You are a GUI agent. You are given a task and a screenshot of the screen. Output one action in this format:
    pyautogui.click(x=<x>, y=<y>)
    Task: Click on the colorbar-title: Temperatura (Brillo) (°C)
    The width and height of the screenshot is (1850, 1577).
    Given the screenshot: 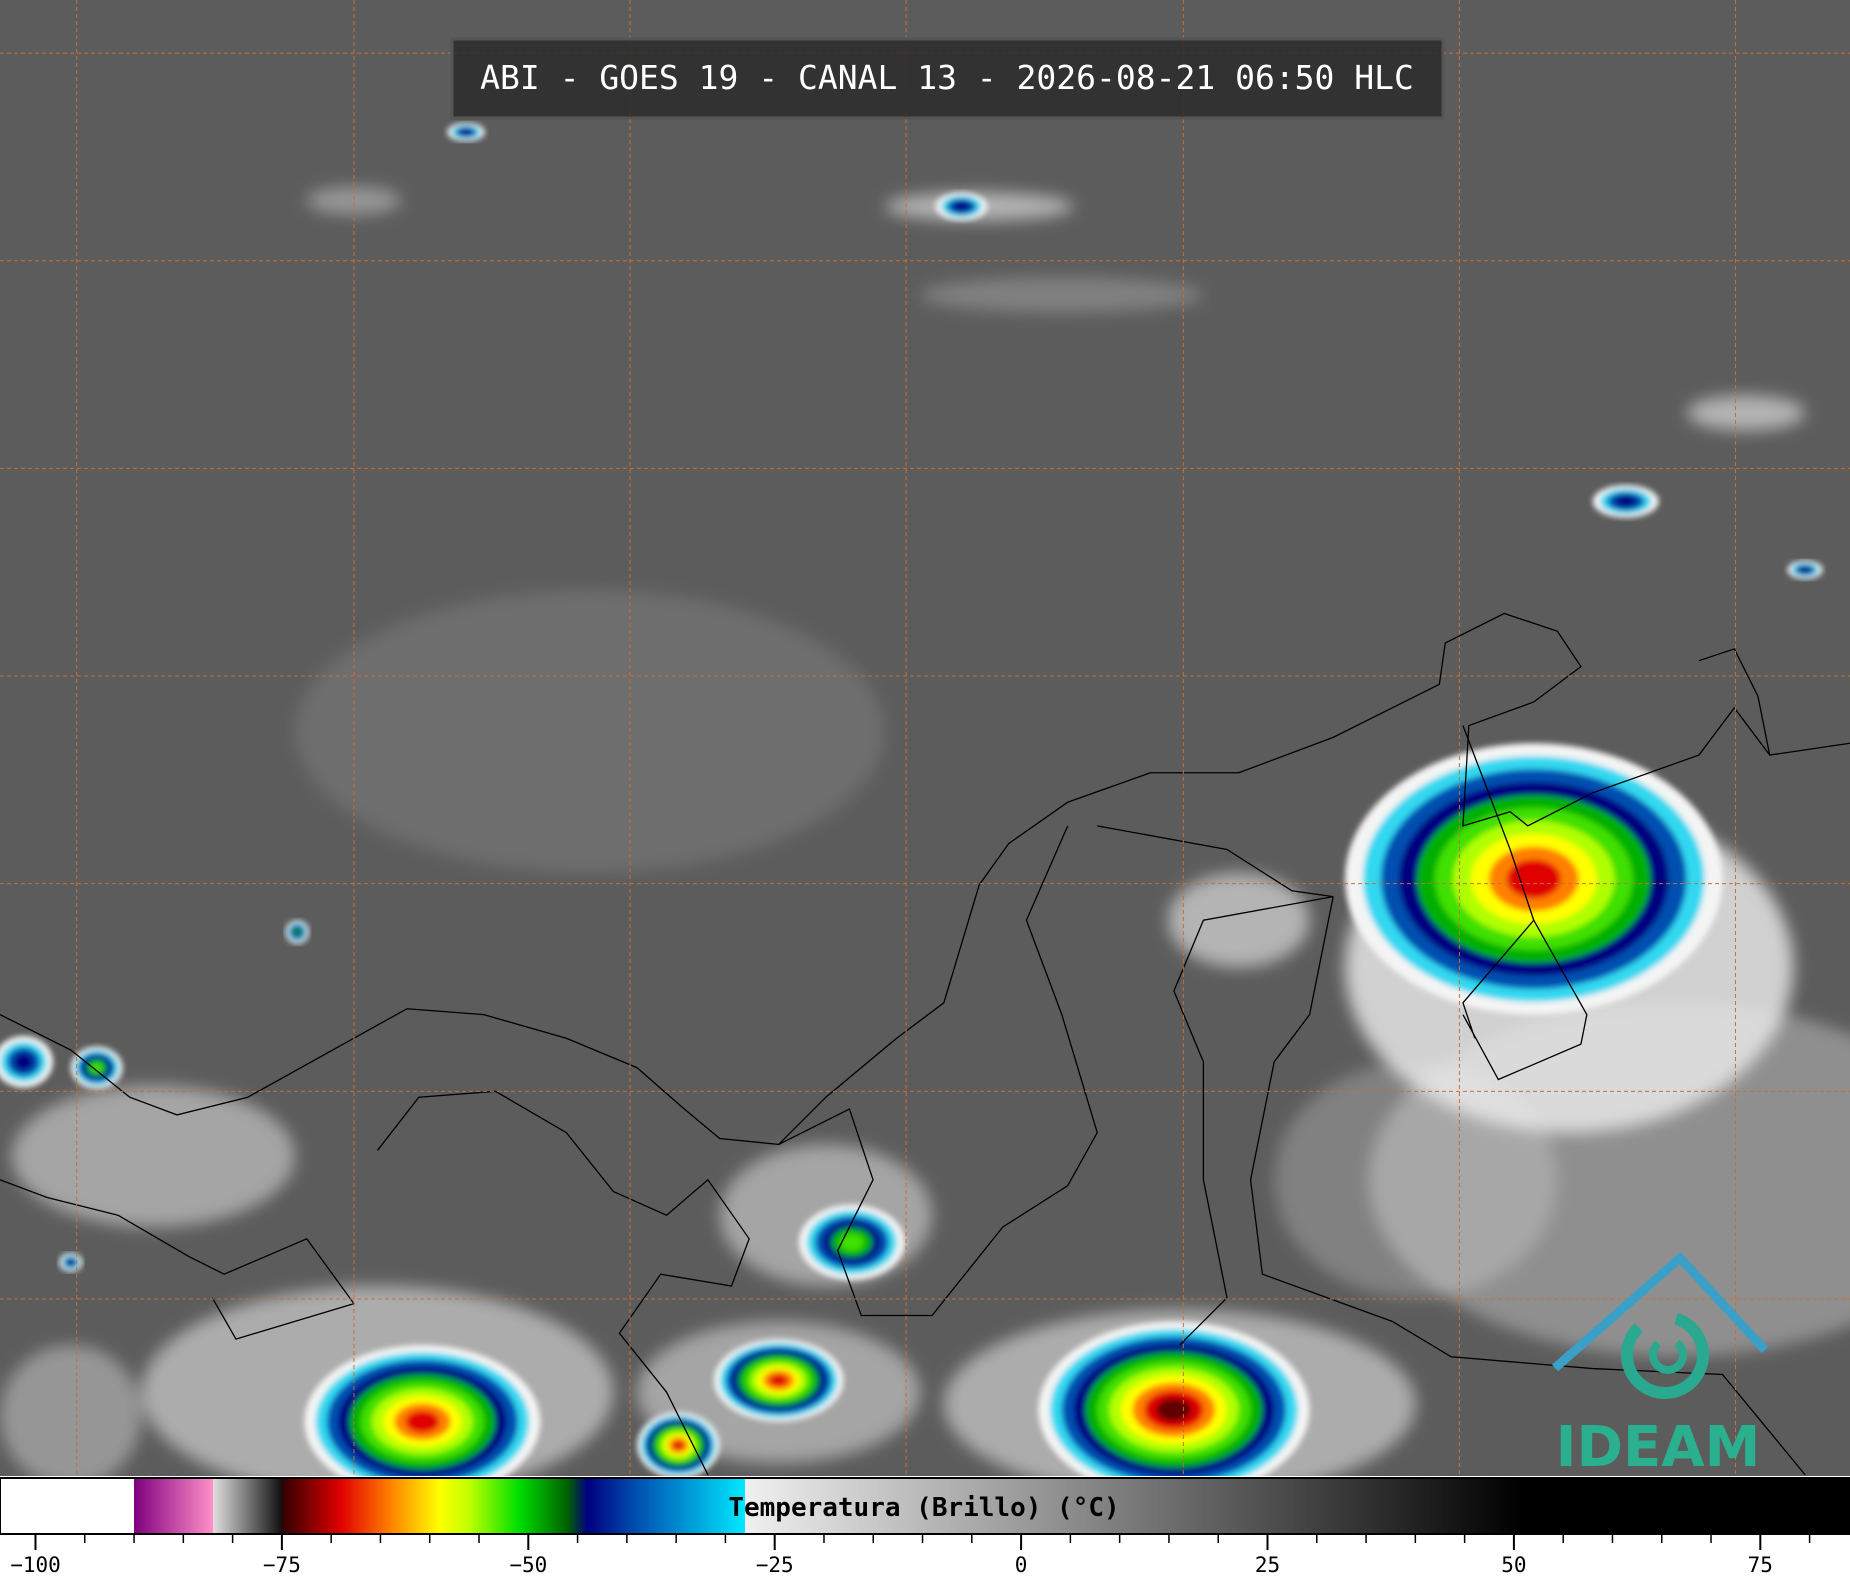 What is the action you would take?
    pyautogui.click(x=923, y=1508)
    